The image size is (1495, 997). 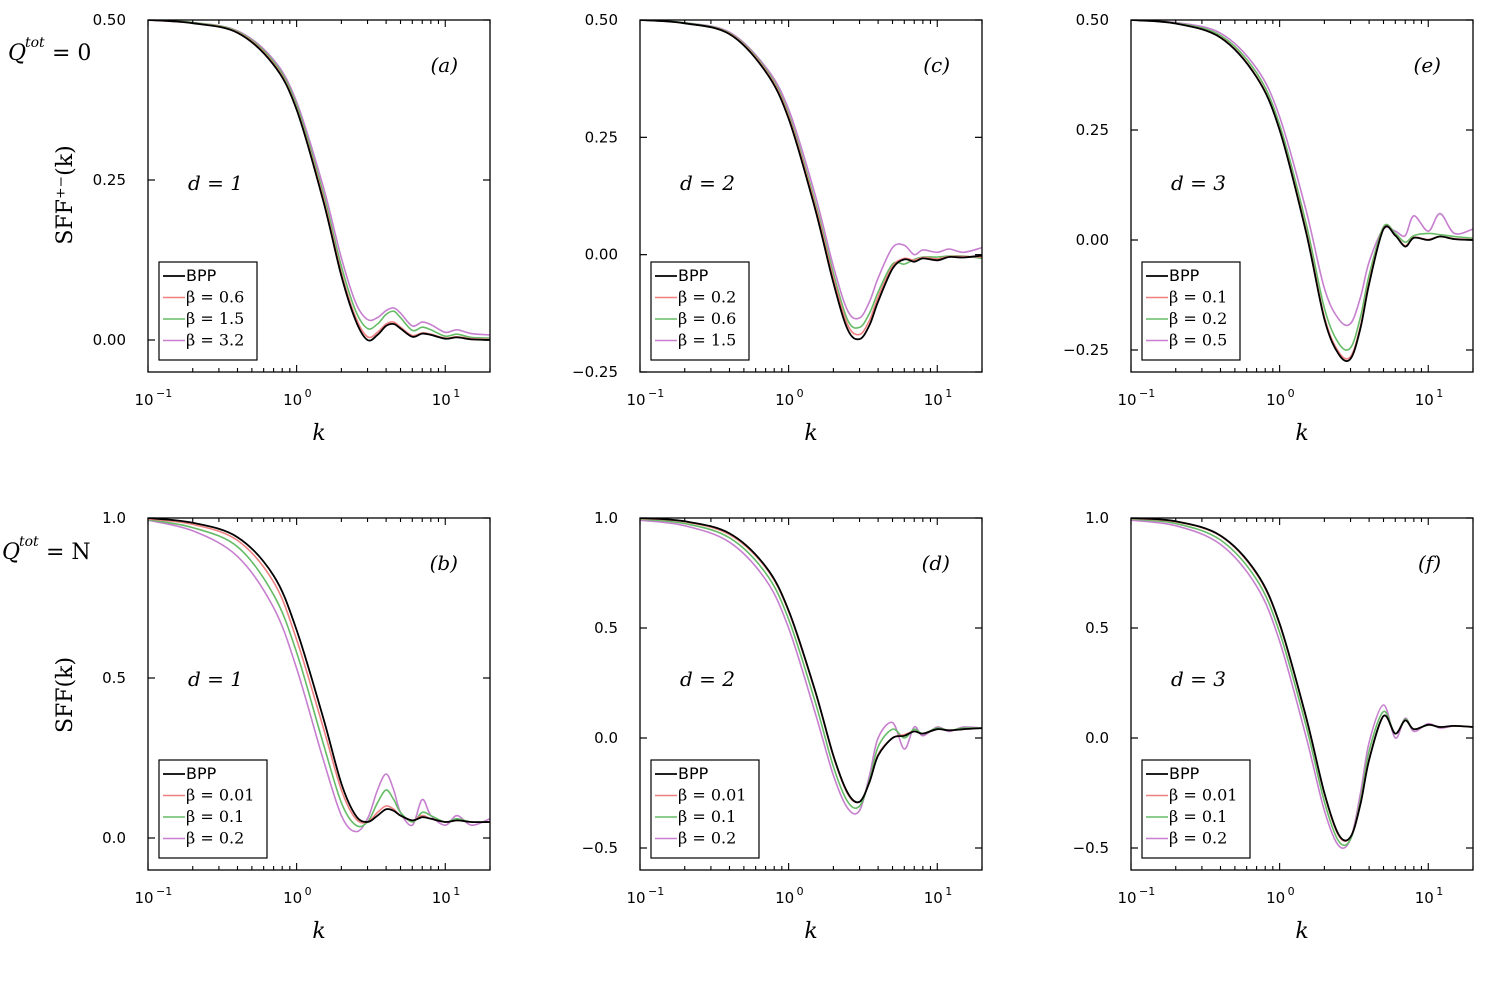 I want to click on y-tick-label: 1.0, so click(x=1097, y=518).